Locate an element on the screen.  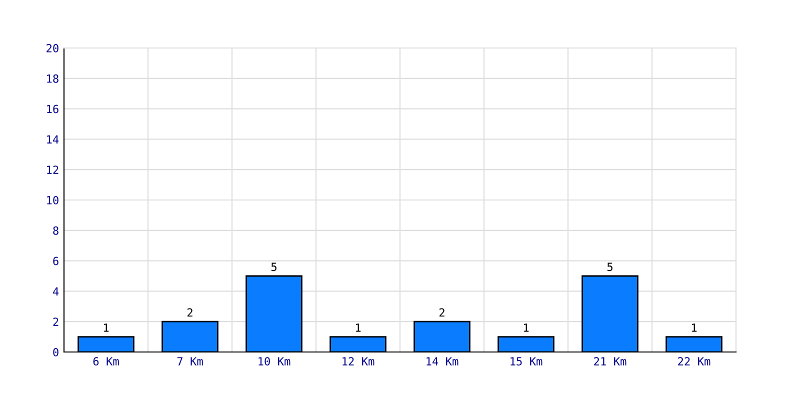
x-tick-label: 14 Km is located at coordinates (442, 361).